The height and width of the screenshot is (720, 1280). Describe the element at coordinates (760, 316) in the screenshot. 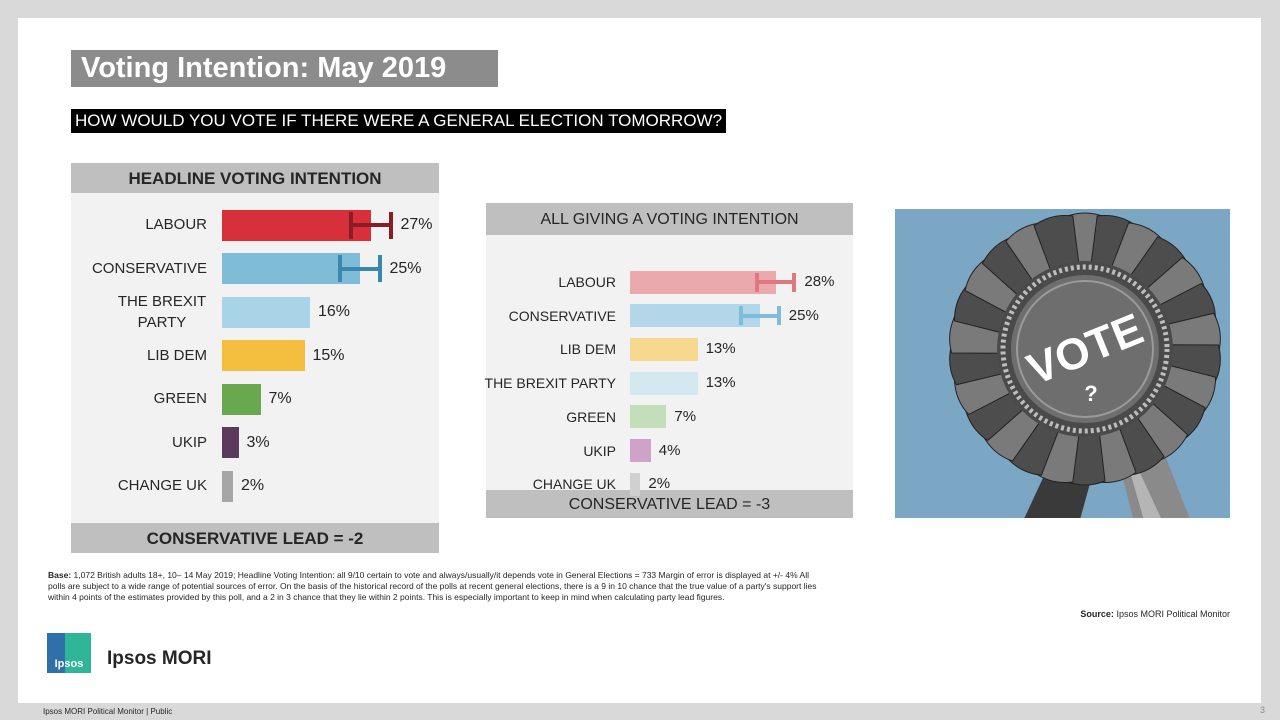

I see `all-giving-error-bar-conservative` at that location.